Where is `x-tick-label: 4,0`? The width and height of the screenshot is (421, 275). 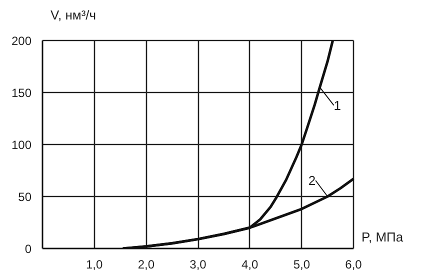 x-tick-label: 4,0 is located at coordinates (249, 265).